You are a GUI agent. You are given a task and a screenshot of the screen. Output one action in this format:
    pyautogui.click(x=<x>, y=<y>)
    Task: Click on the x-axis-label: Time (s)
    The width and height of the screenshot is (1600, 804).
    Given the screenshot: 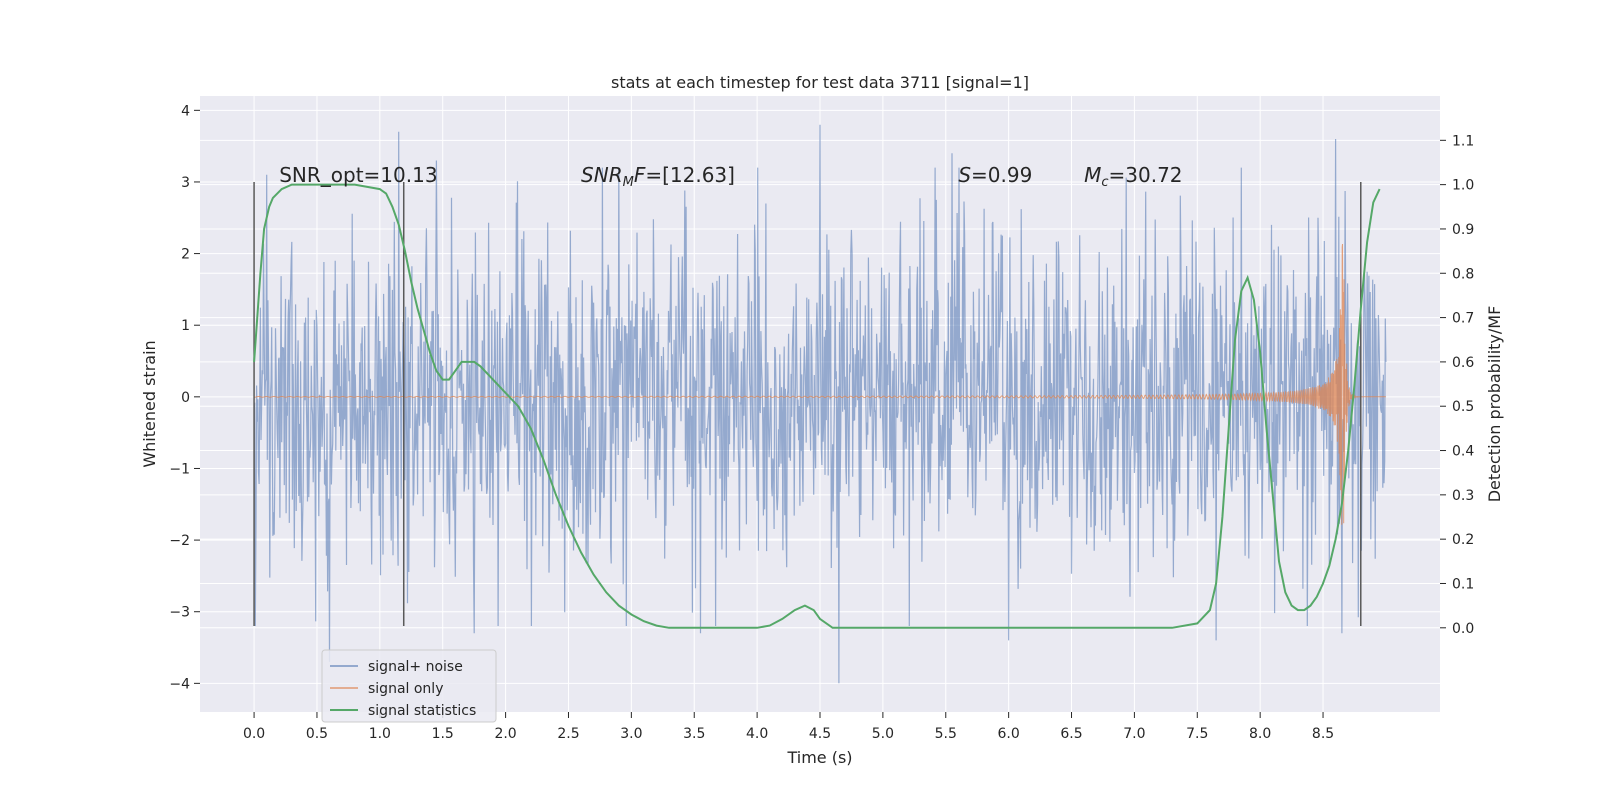 What is the action you would take?
    pyautogui.click(x=819, y=757)
    